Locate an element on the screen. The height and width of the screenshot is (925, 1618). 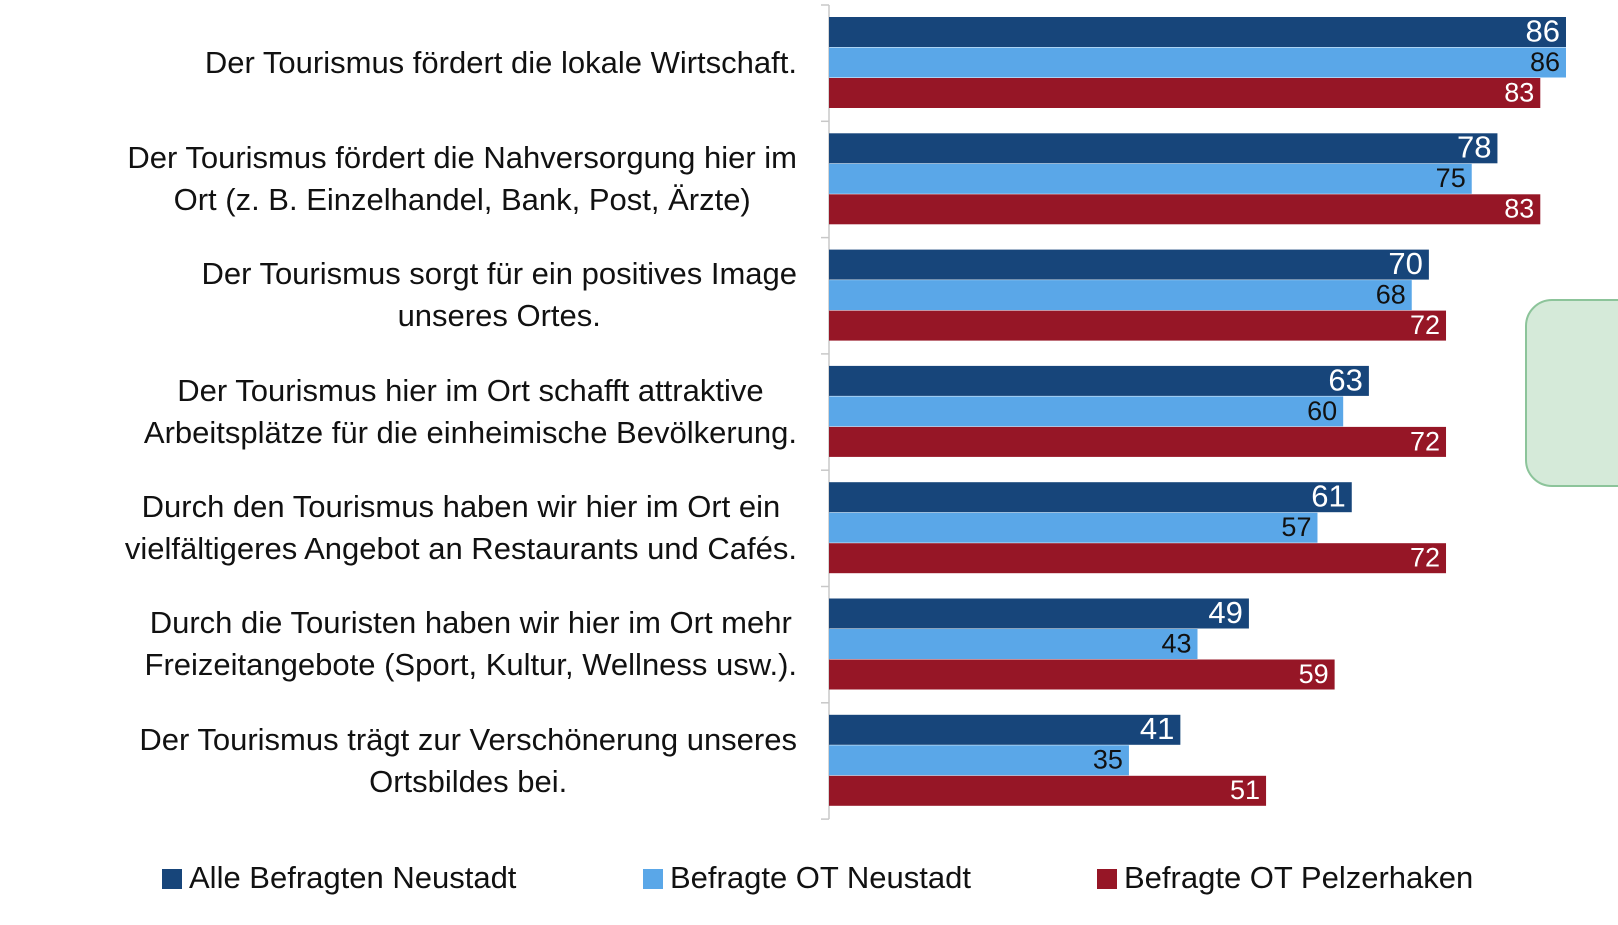
value-label: 70 is located at coordinates (1405, 263).